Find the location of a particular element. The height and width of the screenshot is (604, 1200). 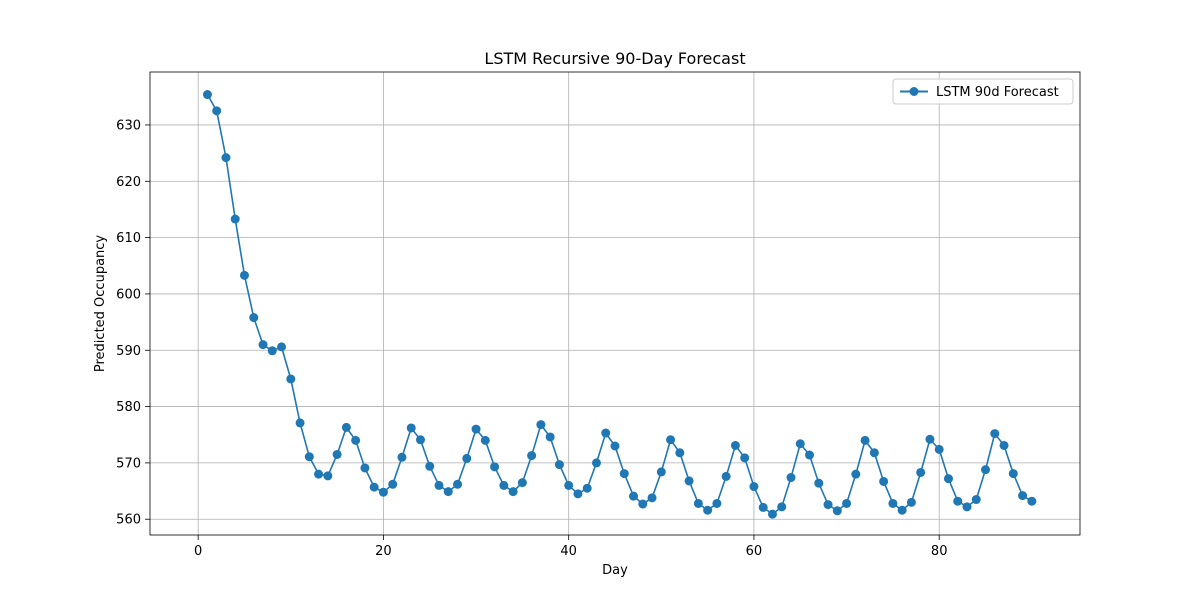

x-tick-label: 20 is located at coordinates (383, 551).